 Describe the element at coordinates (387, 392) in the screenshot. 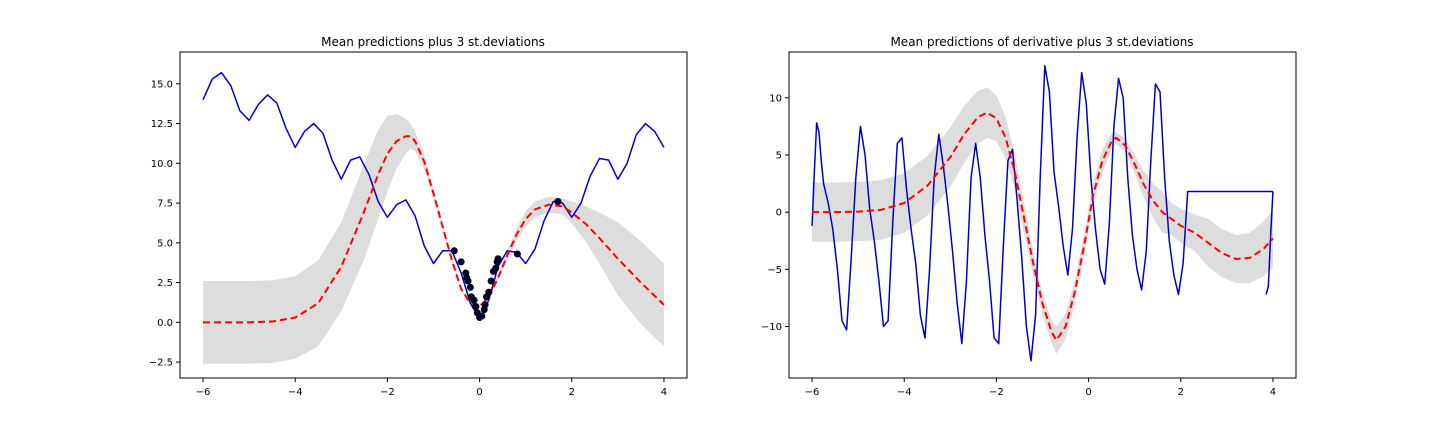

I see `left-x-tick-label: −2` at that location.